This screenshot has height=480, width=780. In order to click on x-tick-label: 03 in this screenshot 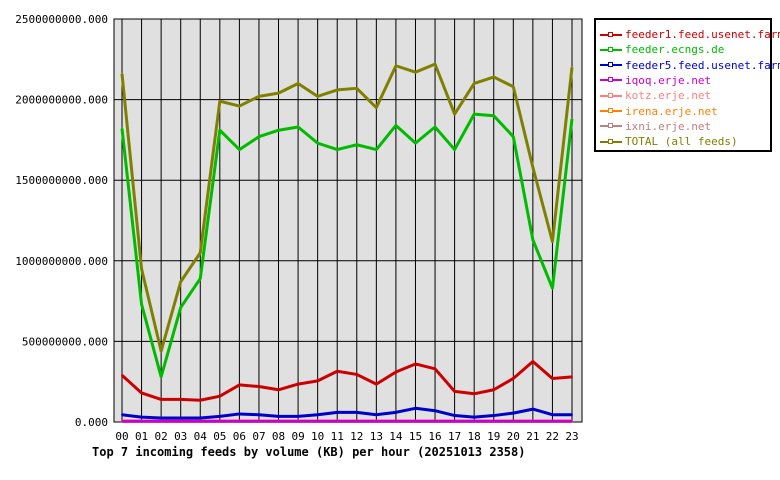, I will do `click(180, 436)`.